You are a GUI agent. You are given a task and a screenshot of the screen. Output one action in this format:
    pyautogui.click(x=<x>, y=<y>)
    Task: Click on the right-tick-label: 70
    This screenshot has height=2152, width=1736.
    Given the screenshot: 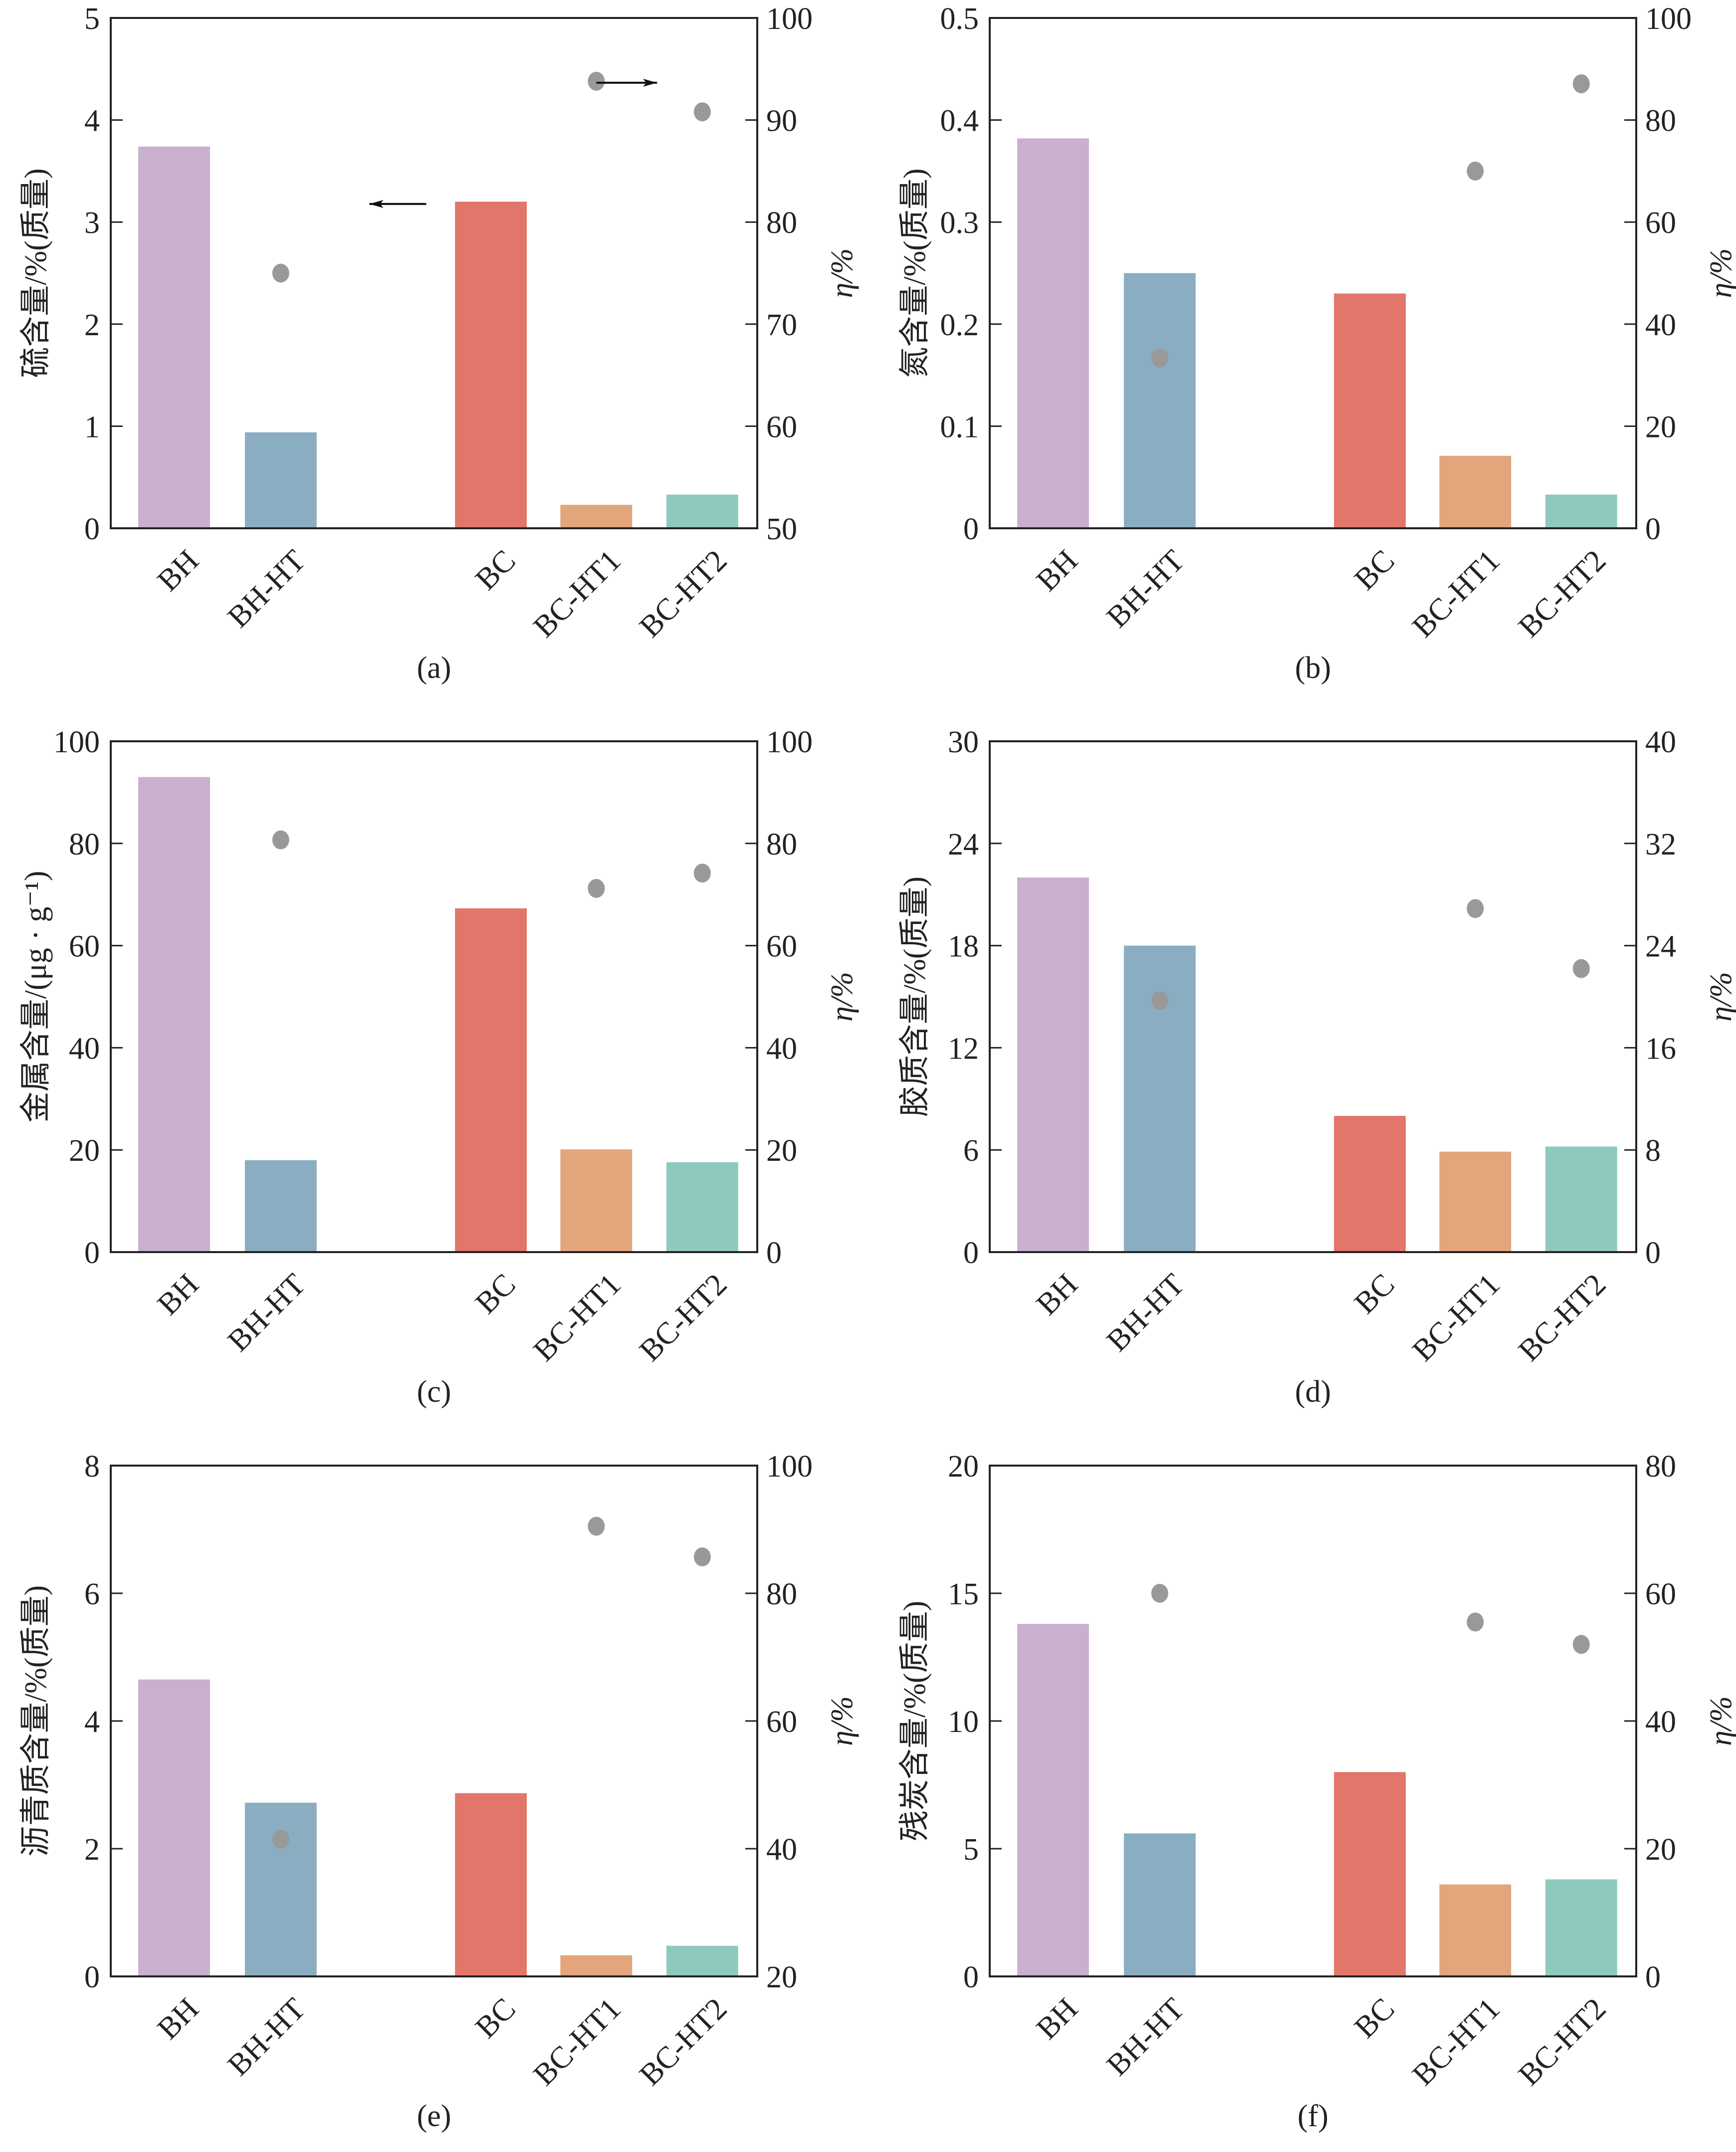 What is the action you would take?
    pyautogui.click(x=781, y=325)
    